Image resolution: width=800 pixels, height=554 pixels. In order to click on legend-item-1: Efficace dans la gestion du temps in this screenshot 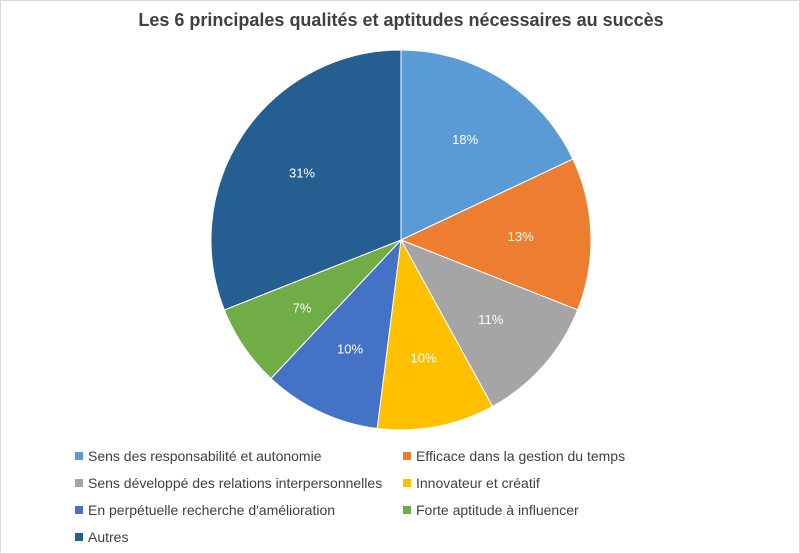, I will do `click(553, 455)`.